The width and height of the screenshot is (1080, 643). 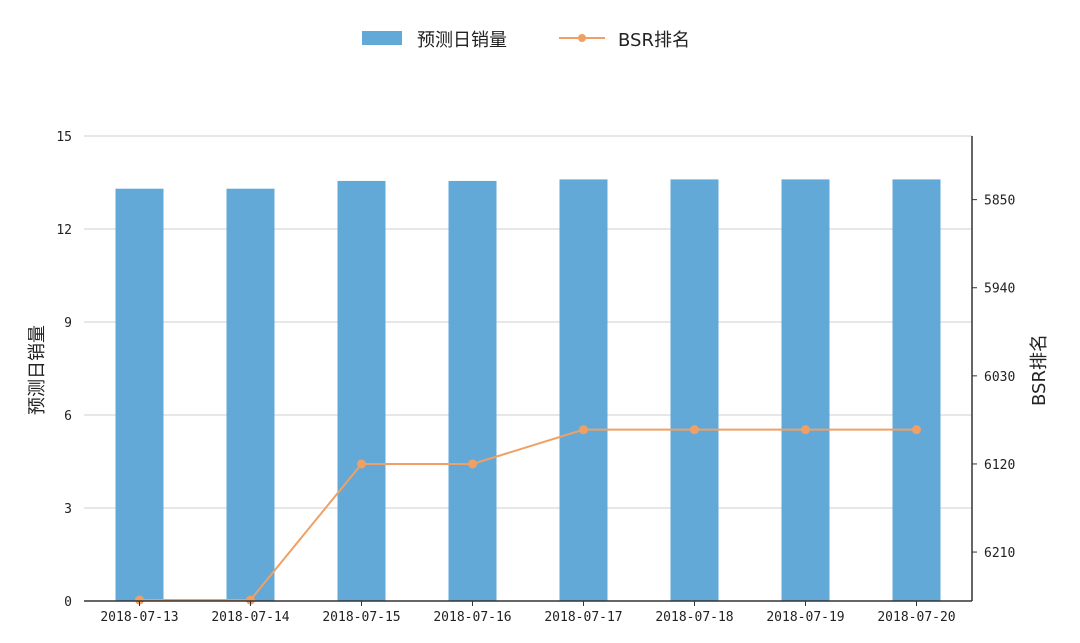 I want to click on right-axis-ticks: 5850 5940 6030 6120 6210, so click(x=993, y=377).